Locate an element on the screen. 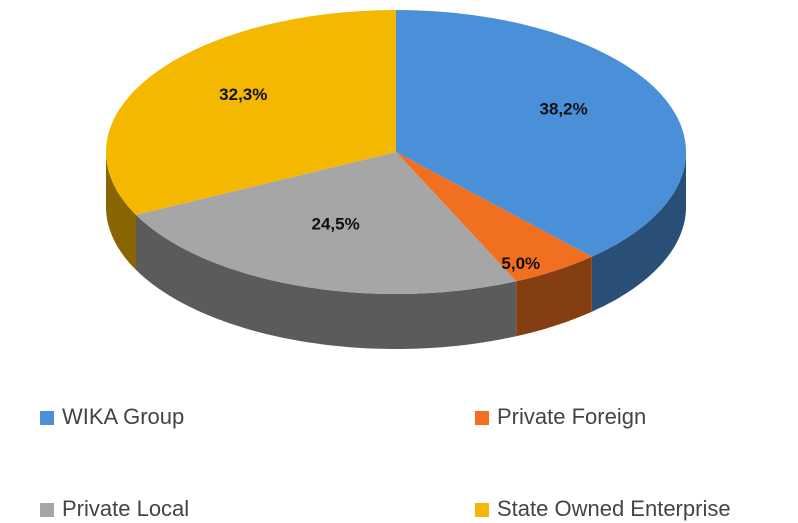 Image resolution: width=798 pixels, height=523 pixels. data-label: 5,0% is located at coordinates (520, 263).